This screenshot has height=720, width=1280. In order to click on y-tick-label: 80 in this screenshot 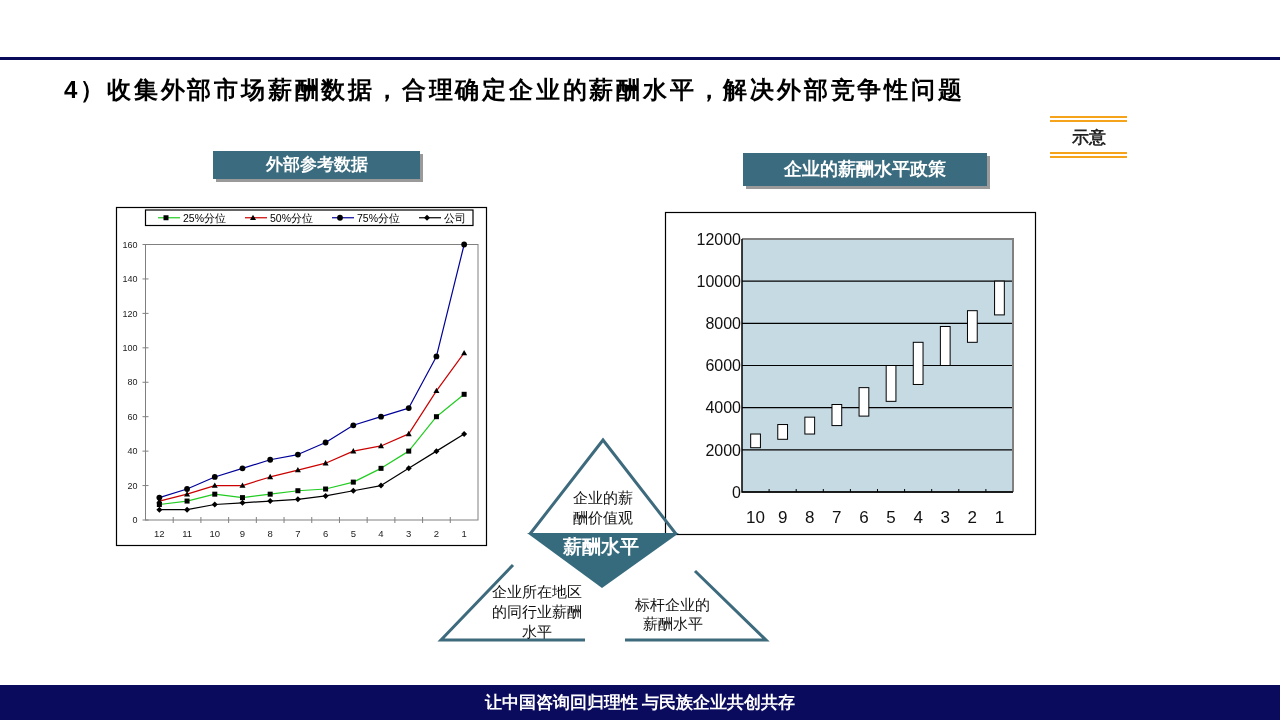, I will do `click(132, 382)`.